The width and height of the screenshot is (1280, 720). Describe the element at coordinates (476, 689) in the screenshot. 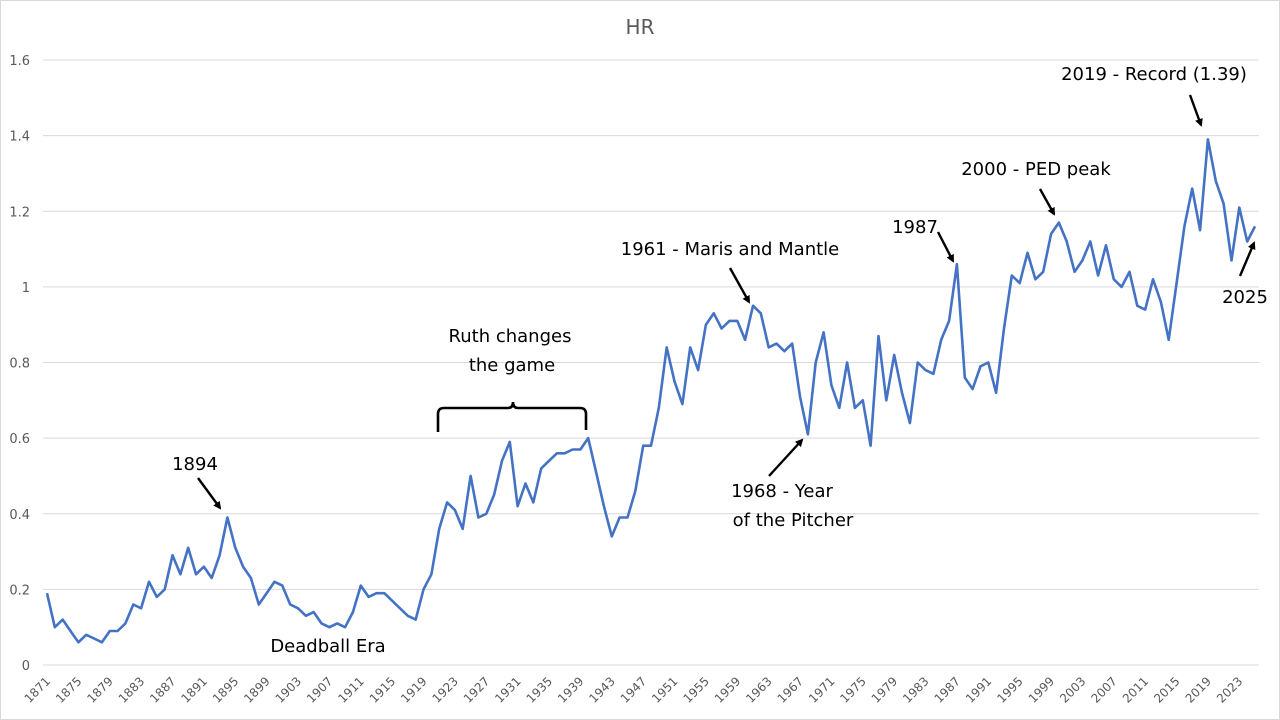

I see `x-tick-label: 1927` at that location.